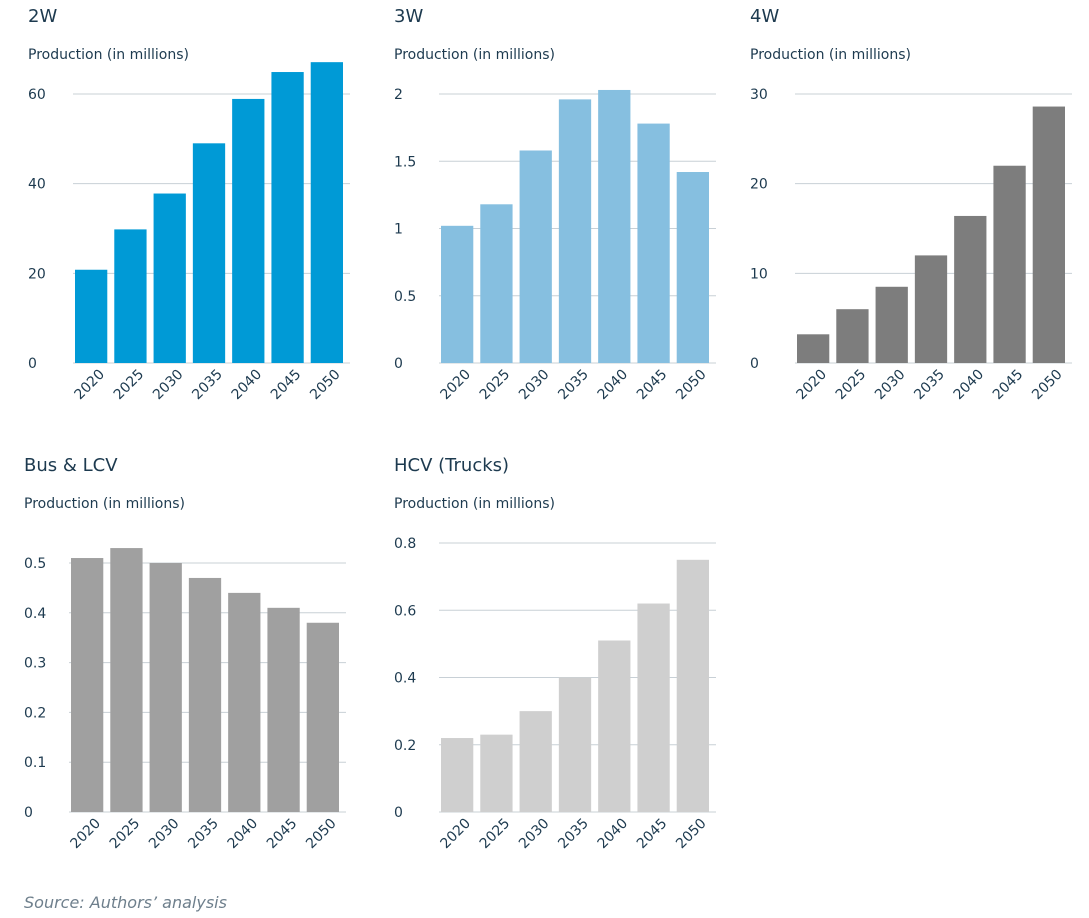 The height and width of the screenshot is (918, 1089). Describe the element at coordinates (405, 162) in the screenshot. I see `y-tick-label: 1.5` at that location.